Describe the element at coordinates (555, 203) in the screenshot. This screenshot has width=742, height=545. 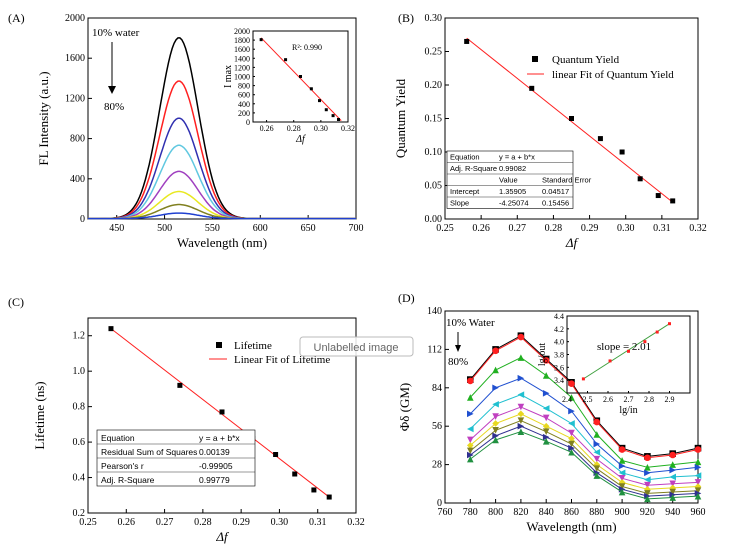
I see `stats-table-cell: 0.15456` at that location.